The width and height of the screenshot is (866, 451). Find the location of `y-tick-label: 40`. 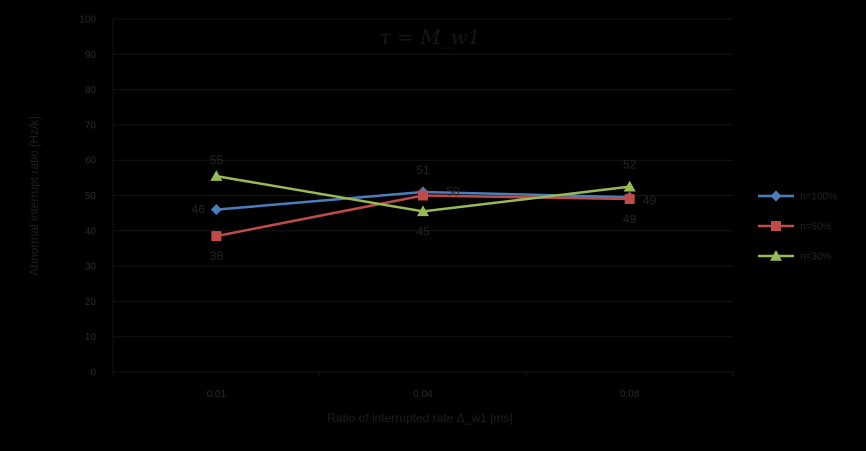

y-tick-label: 40 is located at coordinates (91, 231).